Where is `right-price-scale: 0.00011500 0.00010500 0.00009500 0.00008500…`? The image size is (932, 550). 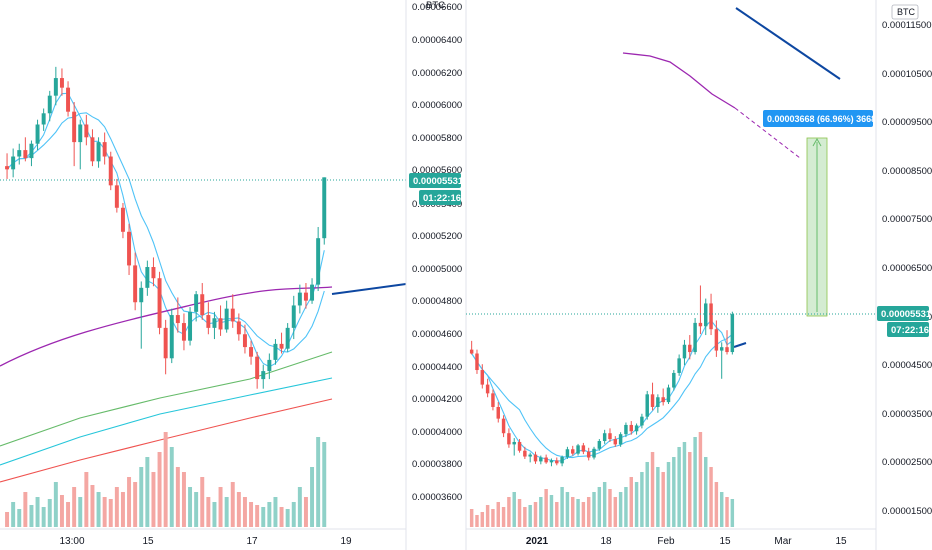
right-price-scale: 0.00011500 0.00010500 0.00009500 0.00008500… is located at coordinates (903, 275).